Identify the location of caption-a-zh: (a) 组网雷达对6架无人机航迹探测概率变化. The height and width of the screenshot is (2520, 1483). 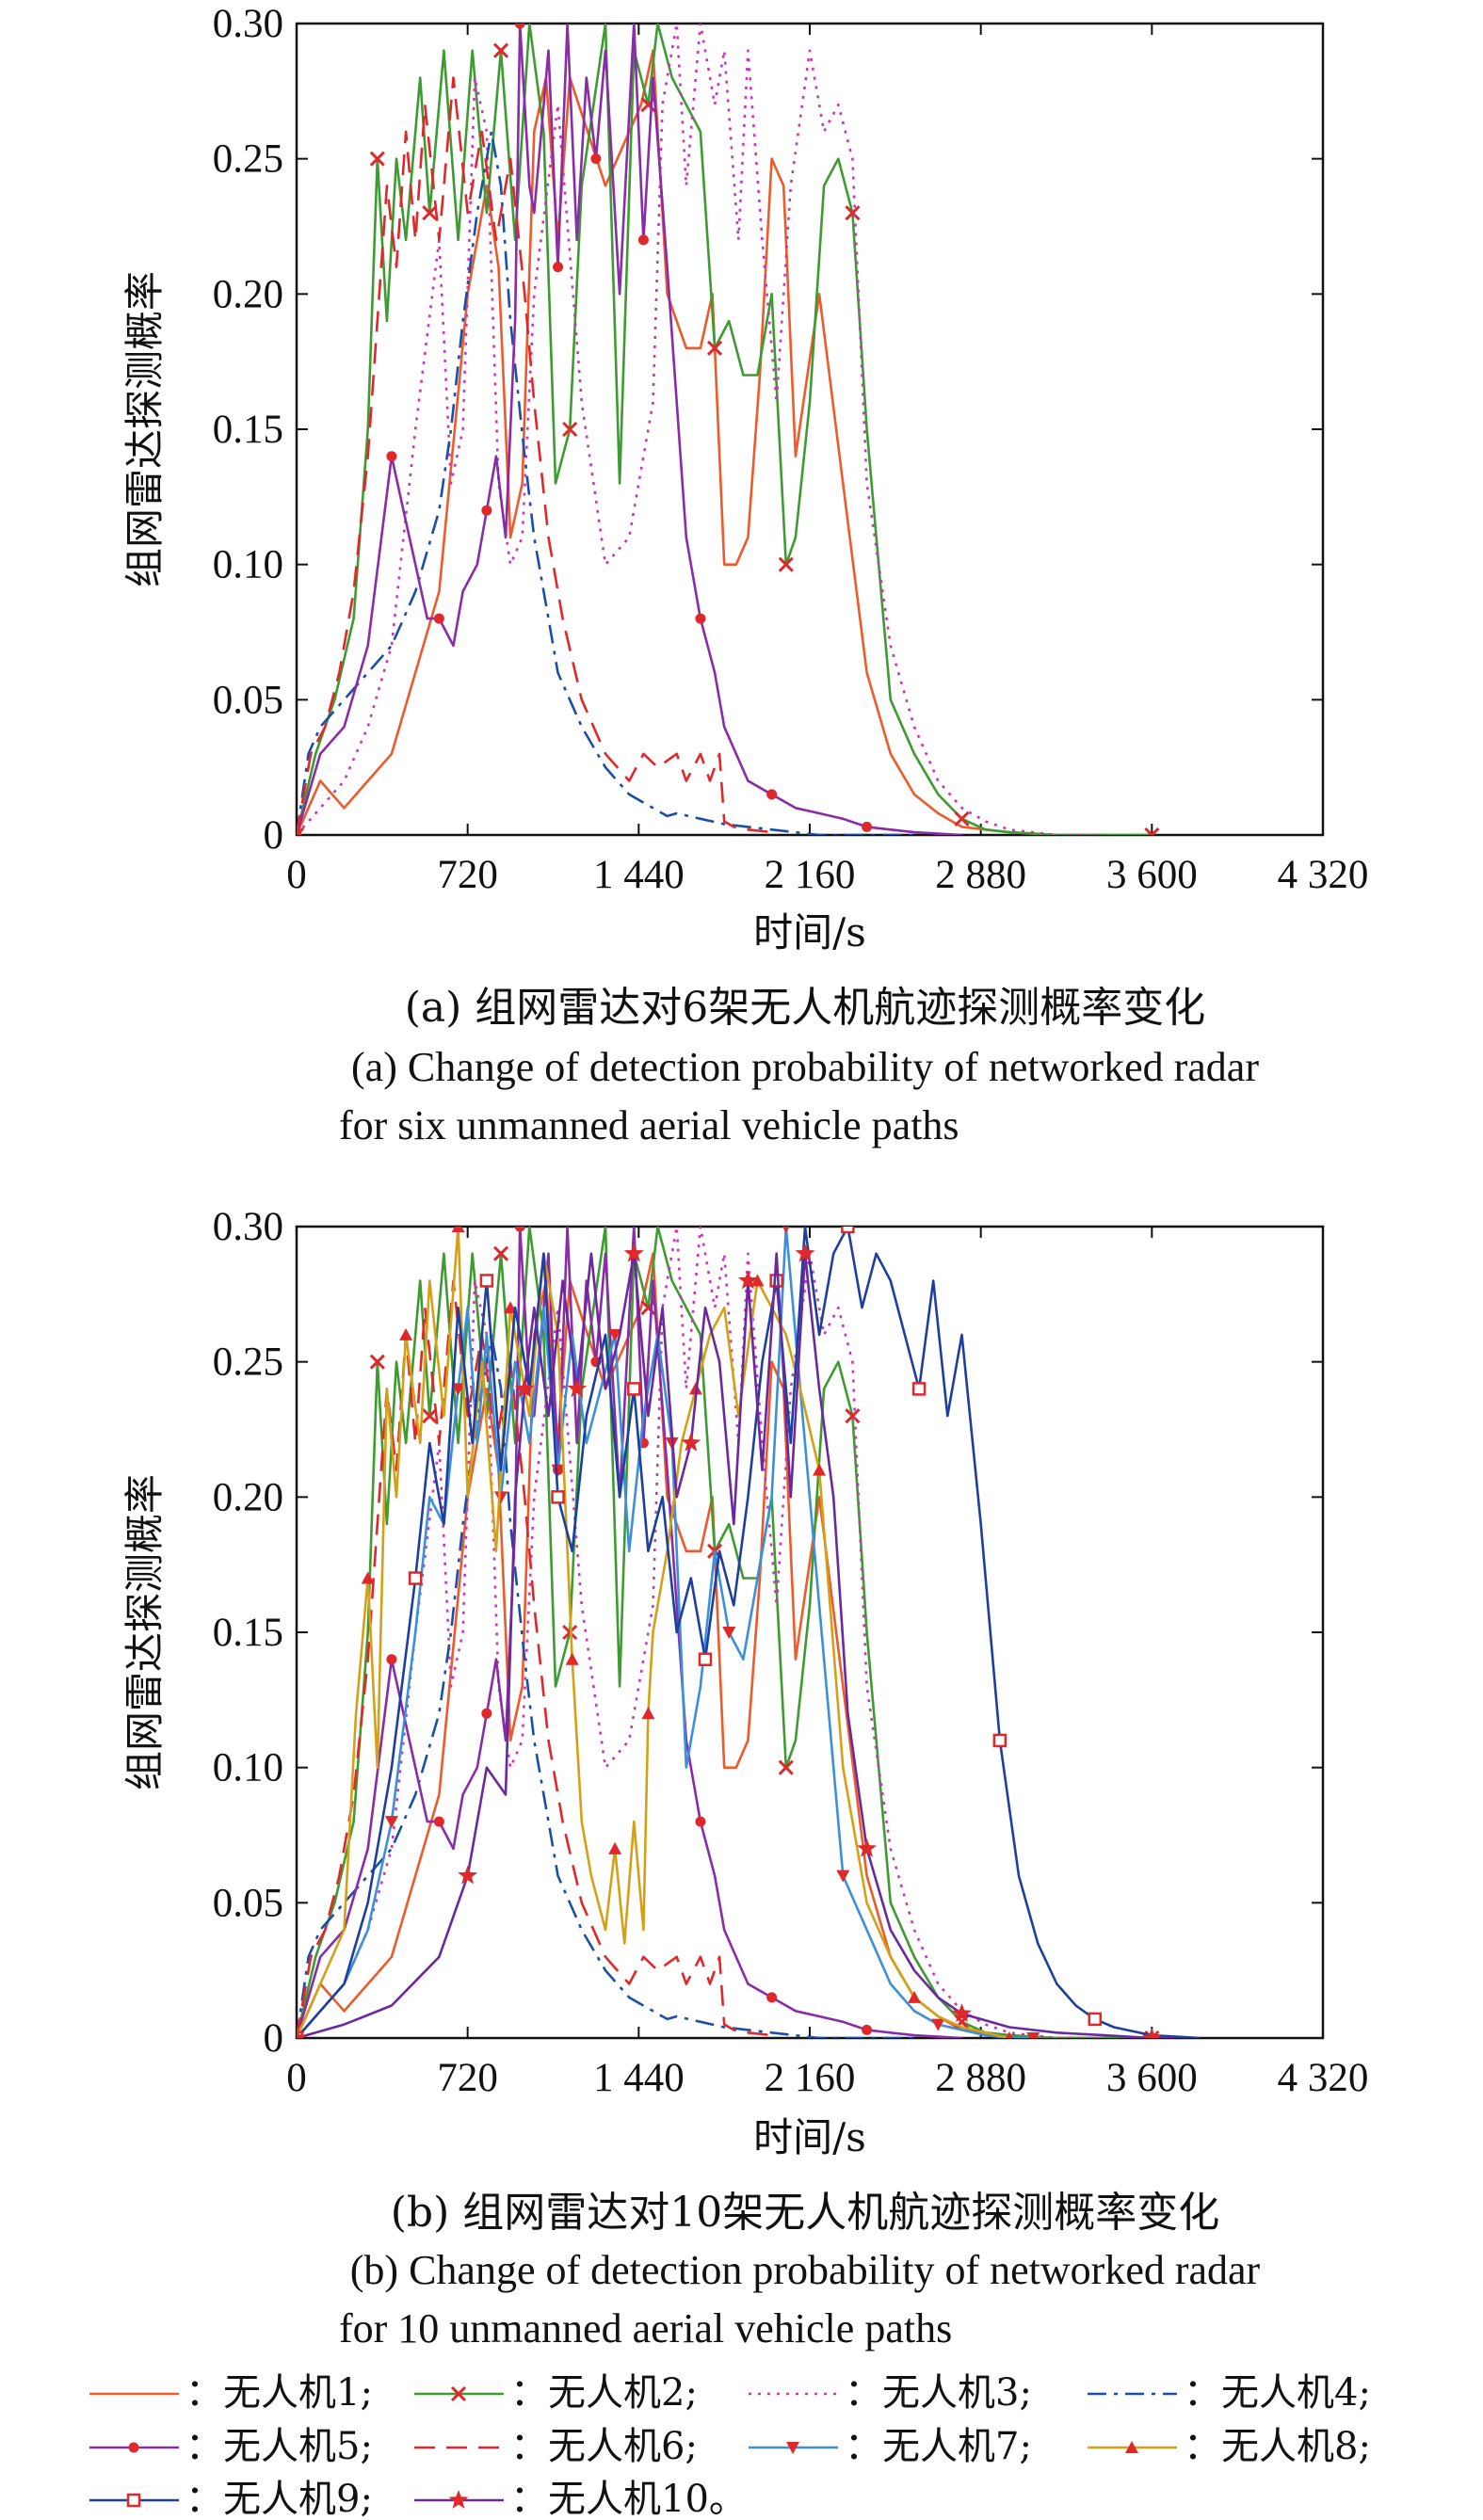
(806, 1008).